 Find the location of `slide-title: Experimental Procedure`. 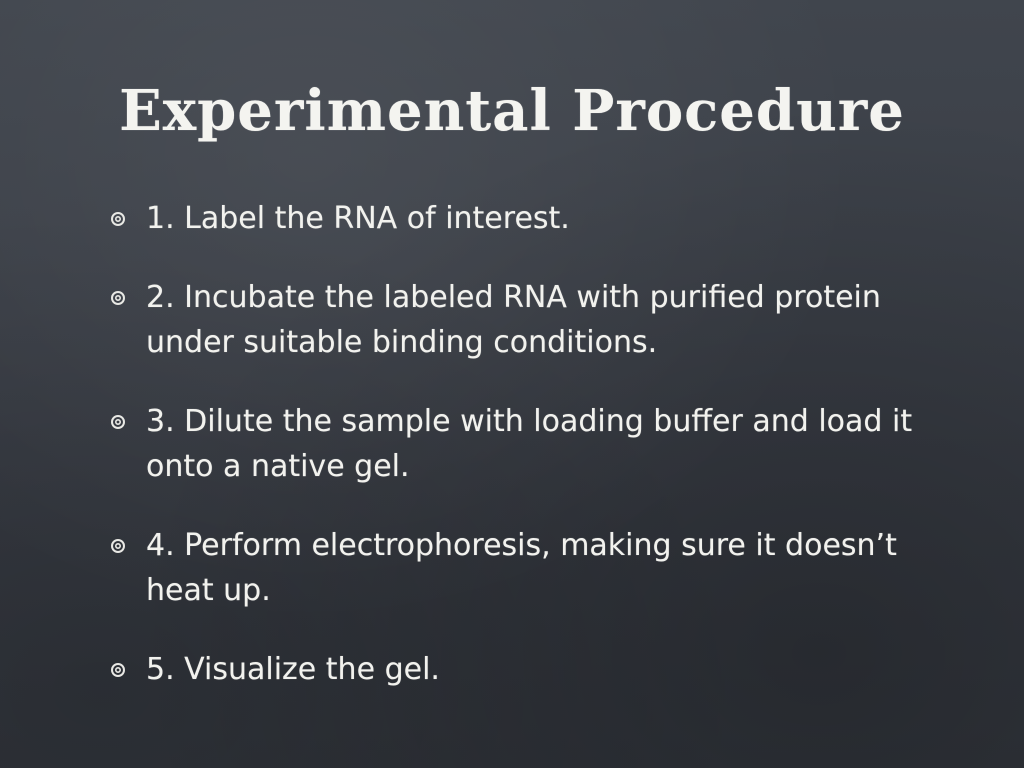

slide-title: Experimental Procedure is located at coordinates (512, 111).